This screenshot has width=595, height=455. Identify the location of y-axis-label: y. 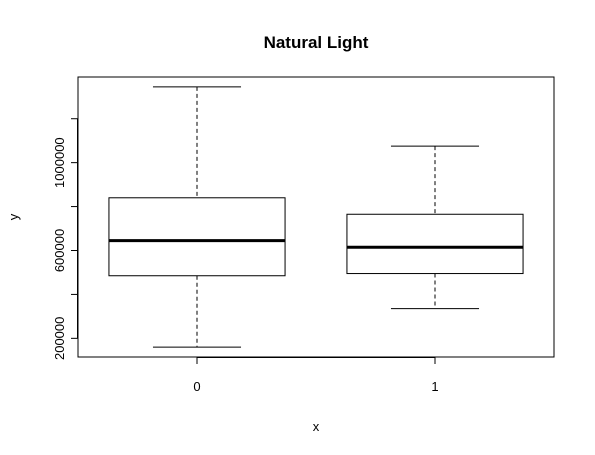
(13, 216).